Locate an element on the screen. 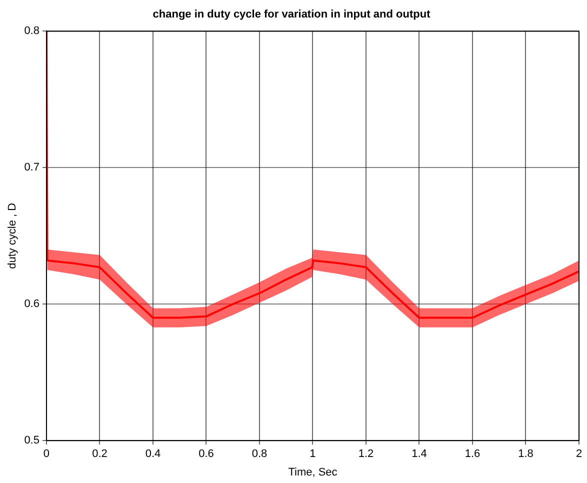 This screenshot has height=483, width=587. x-tick-label: 1 is located at coordinates (313, 454).